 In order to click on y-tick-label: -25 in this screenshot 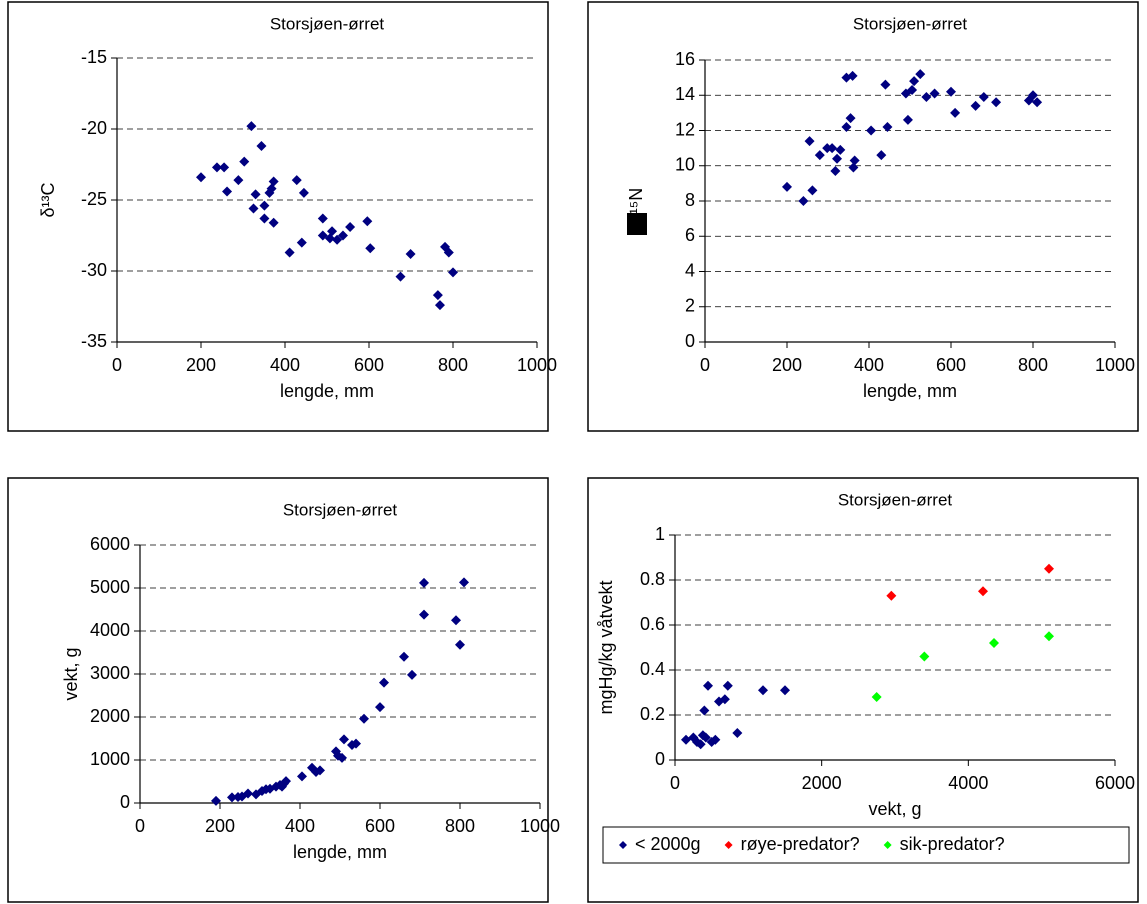, I will do `click(94, 199)`.